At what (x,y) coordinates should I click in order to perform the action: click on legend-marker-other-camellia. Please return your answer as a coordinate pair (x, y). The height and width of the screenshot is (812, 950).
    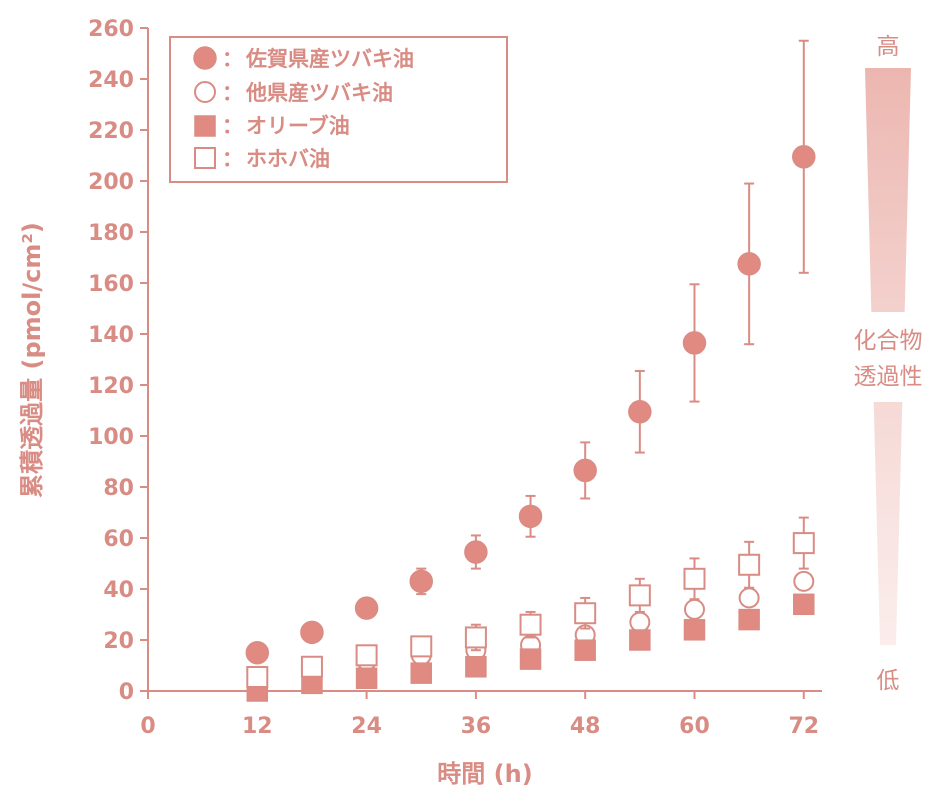
    Looking at the image, I should click on (205, 92).